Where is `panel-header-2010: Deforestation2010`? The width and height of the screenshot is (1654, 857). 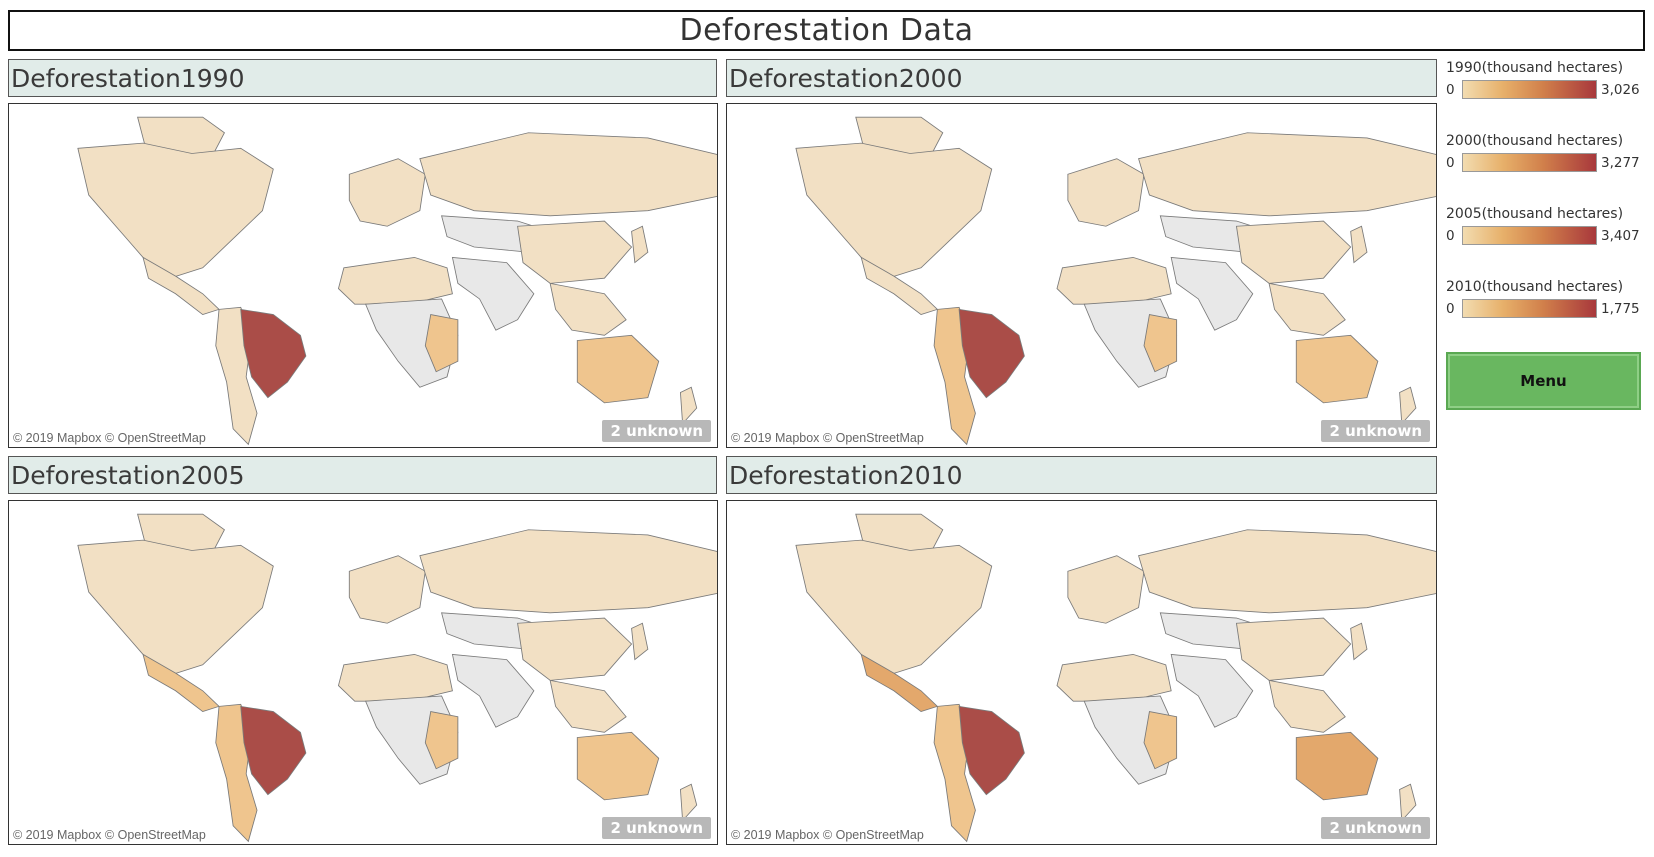
panel-header-2010: Deforestation2010 is located at coordinates (1081, 475).